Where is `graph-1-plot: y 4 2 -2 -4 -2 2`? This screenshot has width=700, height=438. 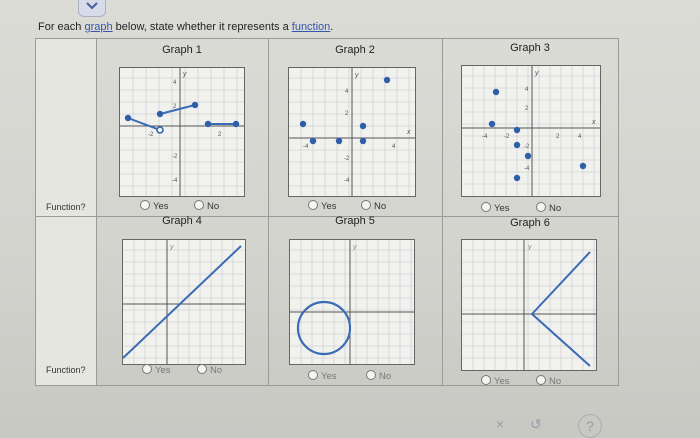 graph-1-plot: y 4 2 -2 -4 -2 2 is located at coordinates (182, 132).